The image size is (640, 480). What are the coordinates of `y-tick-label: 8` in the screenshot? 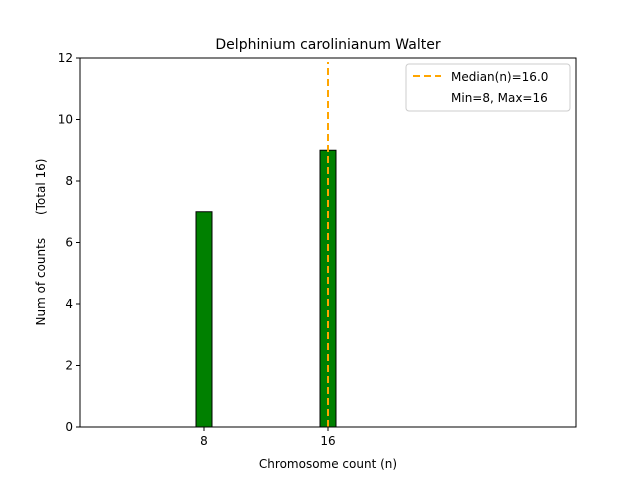 It's located at (69, 181).